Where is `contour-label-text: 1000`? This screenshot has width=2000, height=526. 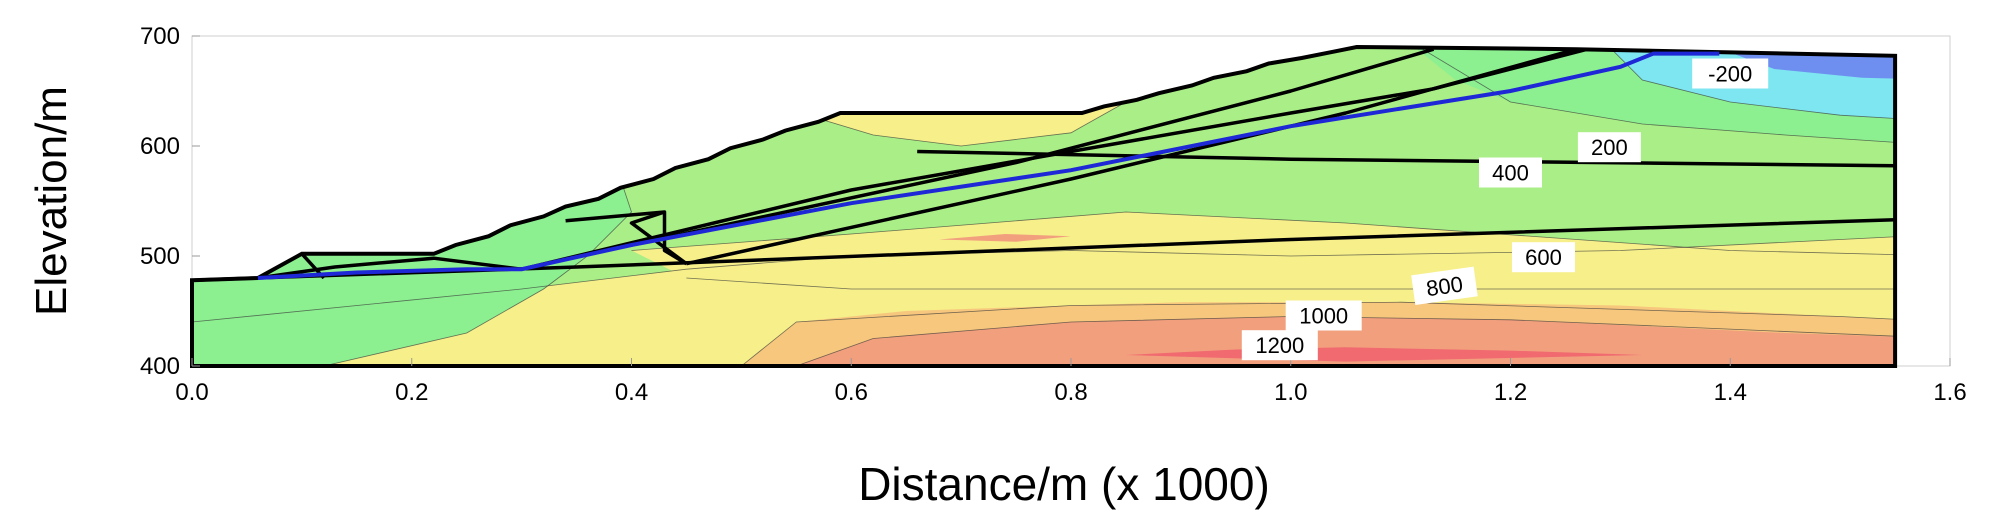
contour-label-text: 1000 is located at coordinates (1323, 316).